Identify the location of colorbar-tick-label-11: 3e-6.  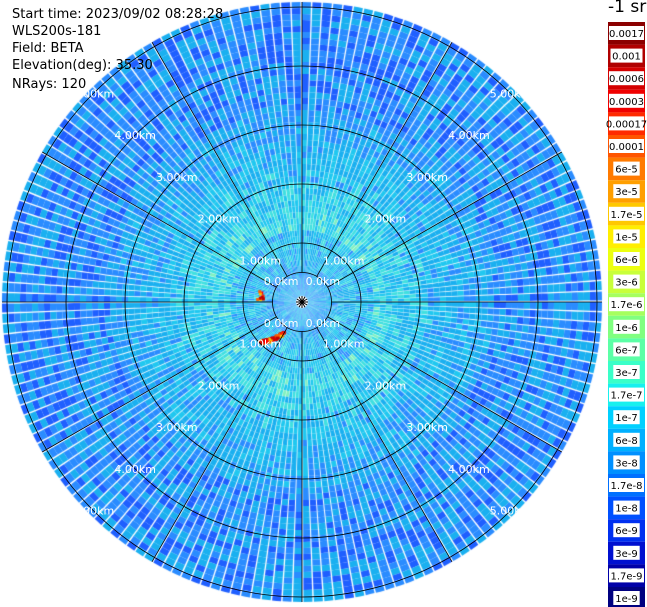
(626, 283).